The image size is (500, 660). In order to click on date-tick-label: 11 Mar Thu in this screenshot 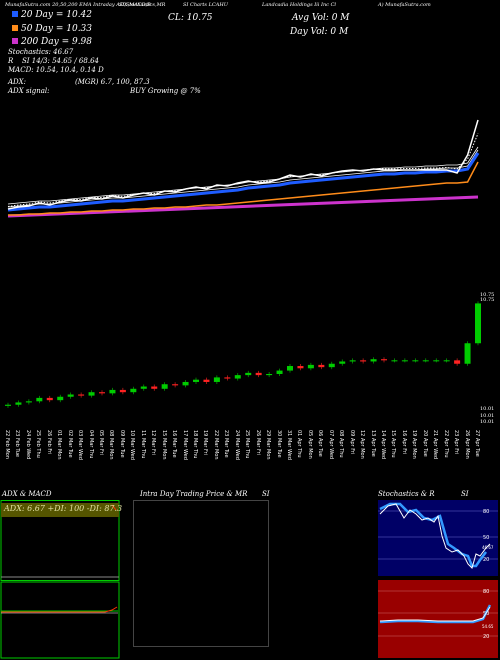, I will do `click(142, 444)`.